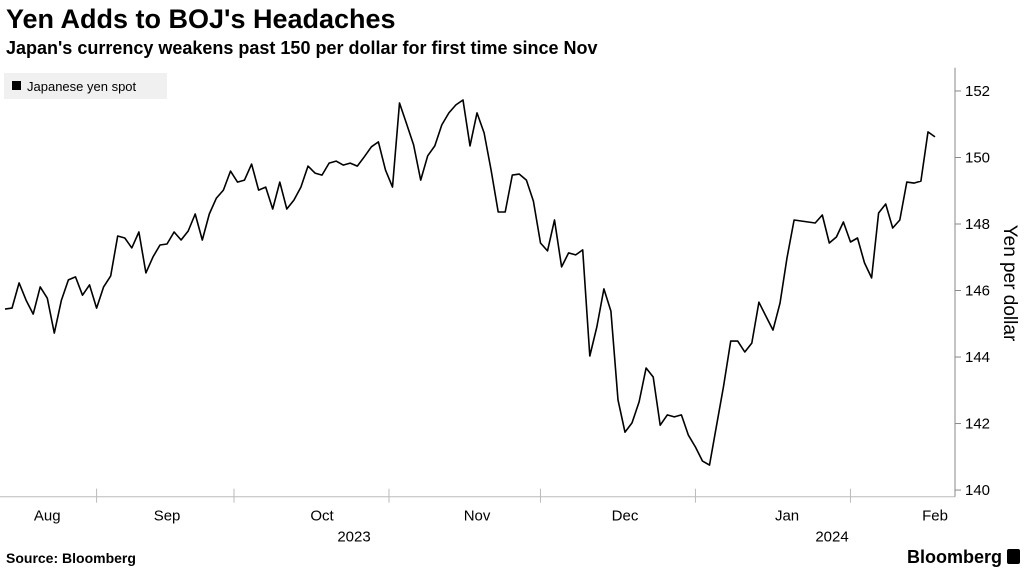 The height and width of the screenshot is (576, 1033). Describe the element at coordinates (1009, 283) in the screenshot. I see `y-axis-label: Yen per dollar` at that location.